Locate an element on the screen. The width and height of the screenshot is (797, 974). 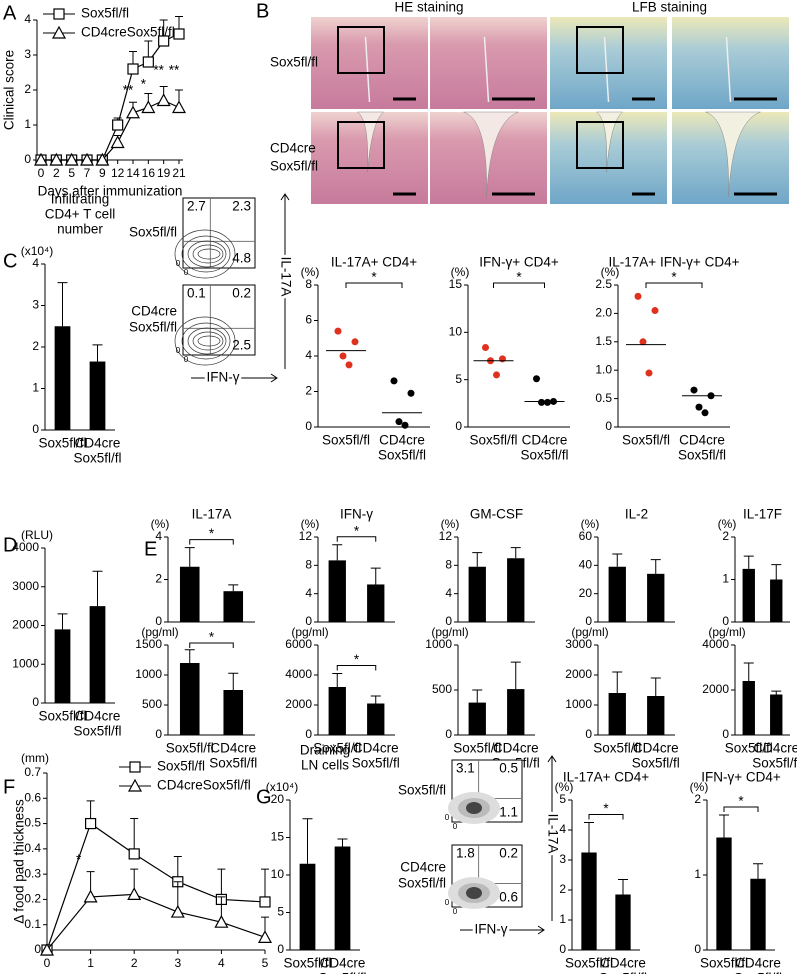
y-tick-label: 12 is located at coordinates (306, 536).